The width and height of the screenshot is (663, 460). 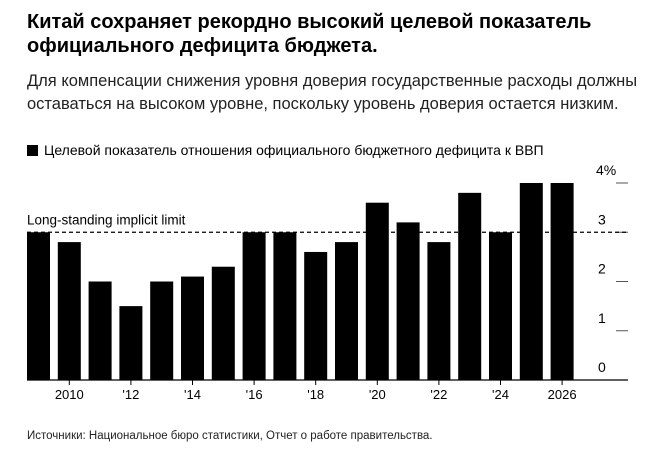 What do you see at coordinates (377, 291) in the screenshot?
I see `bar-2020` at bounding box center [377, 291].